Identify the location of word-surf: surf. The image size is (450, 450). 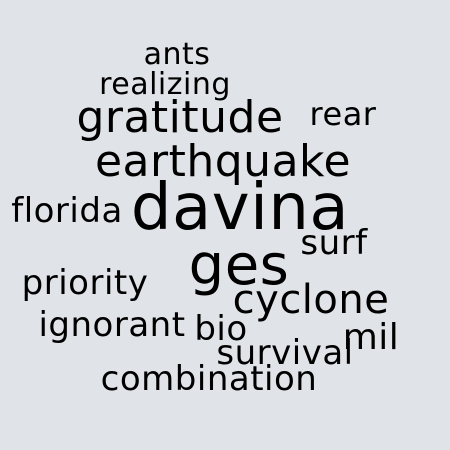
(334, 243).